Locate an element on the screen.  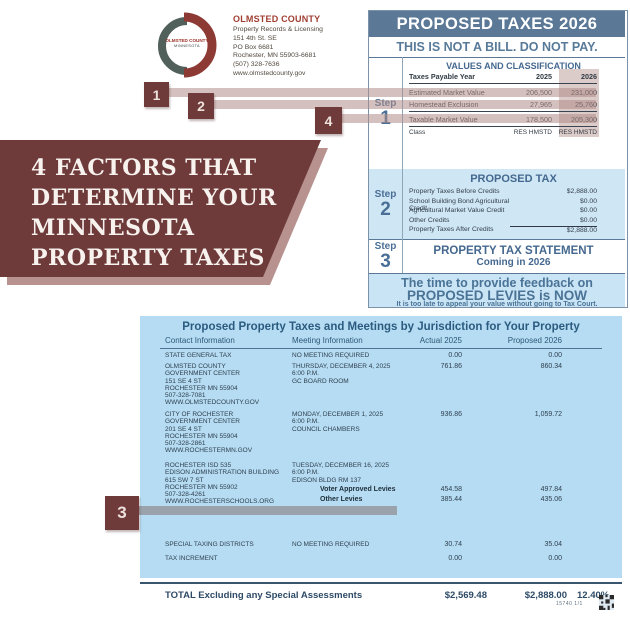
meeting-line: EDISON BLDG RM 137 is located at coordinates (326, 480).